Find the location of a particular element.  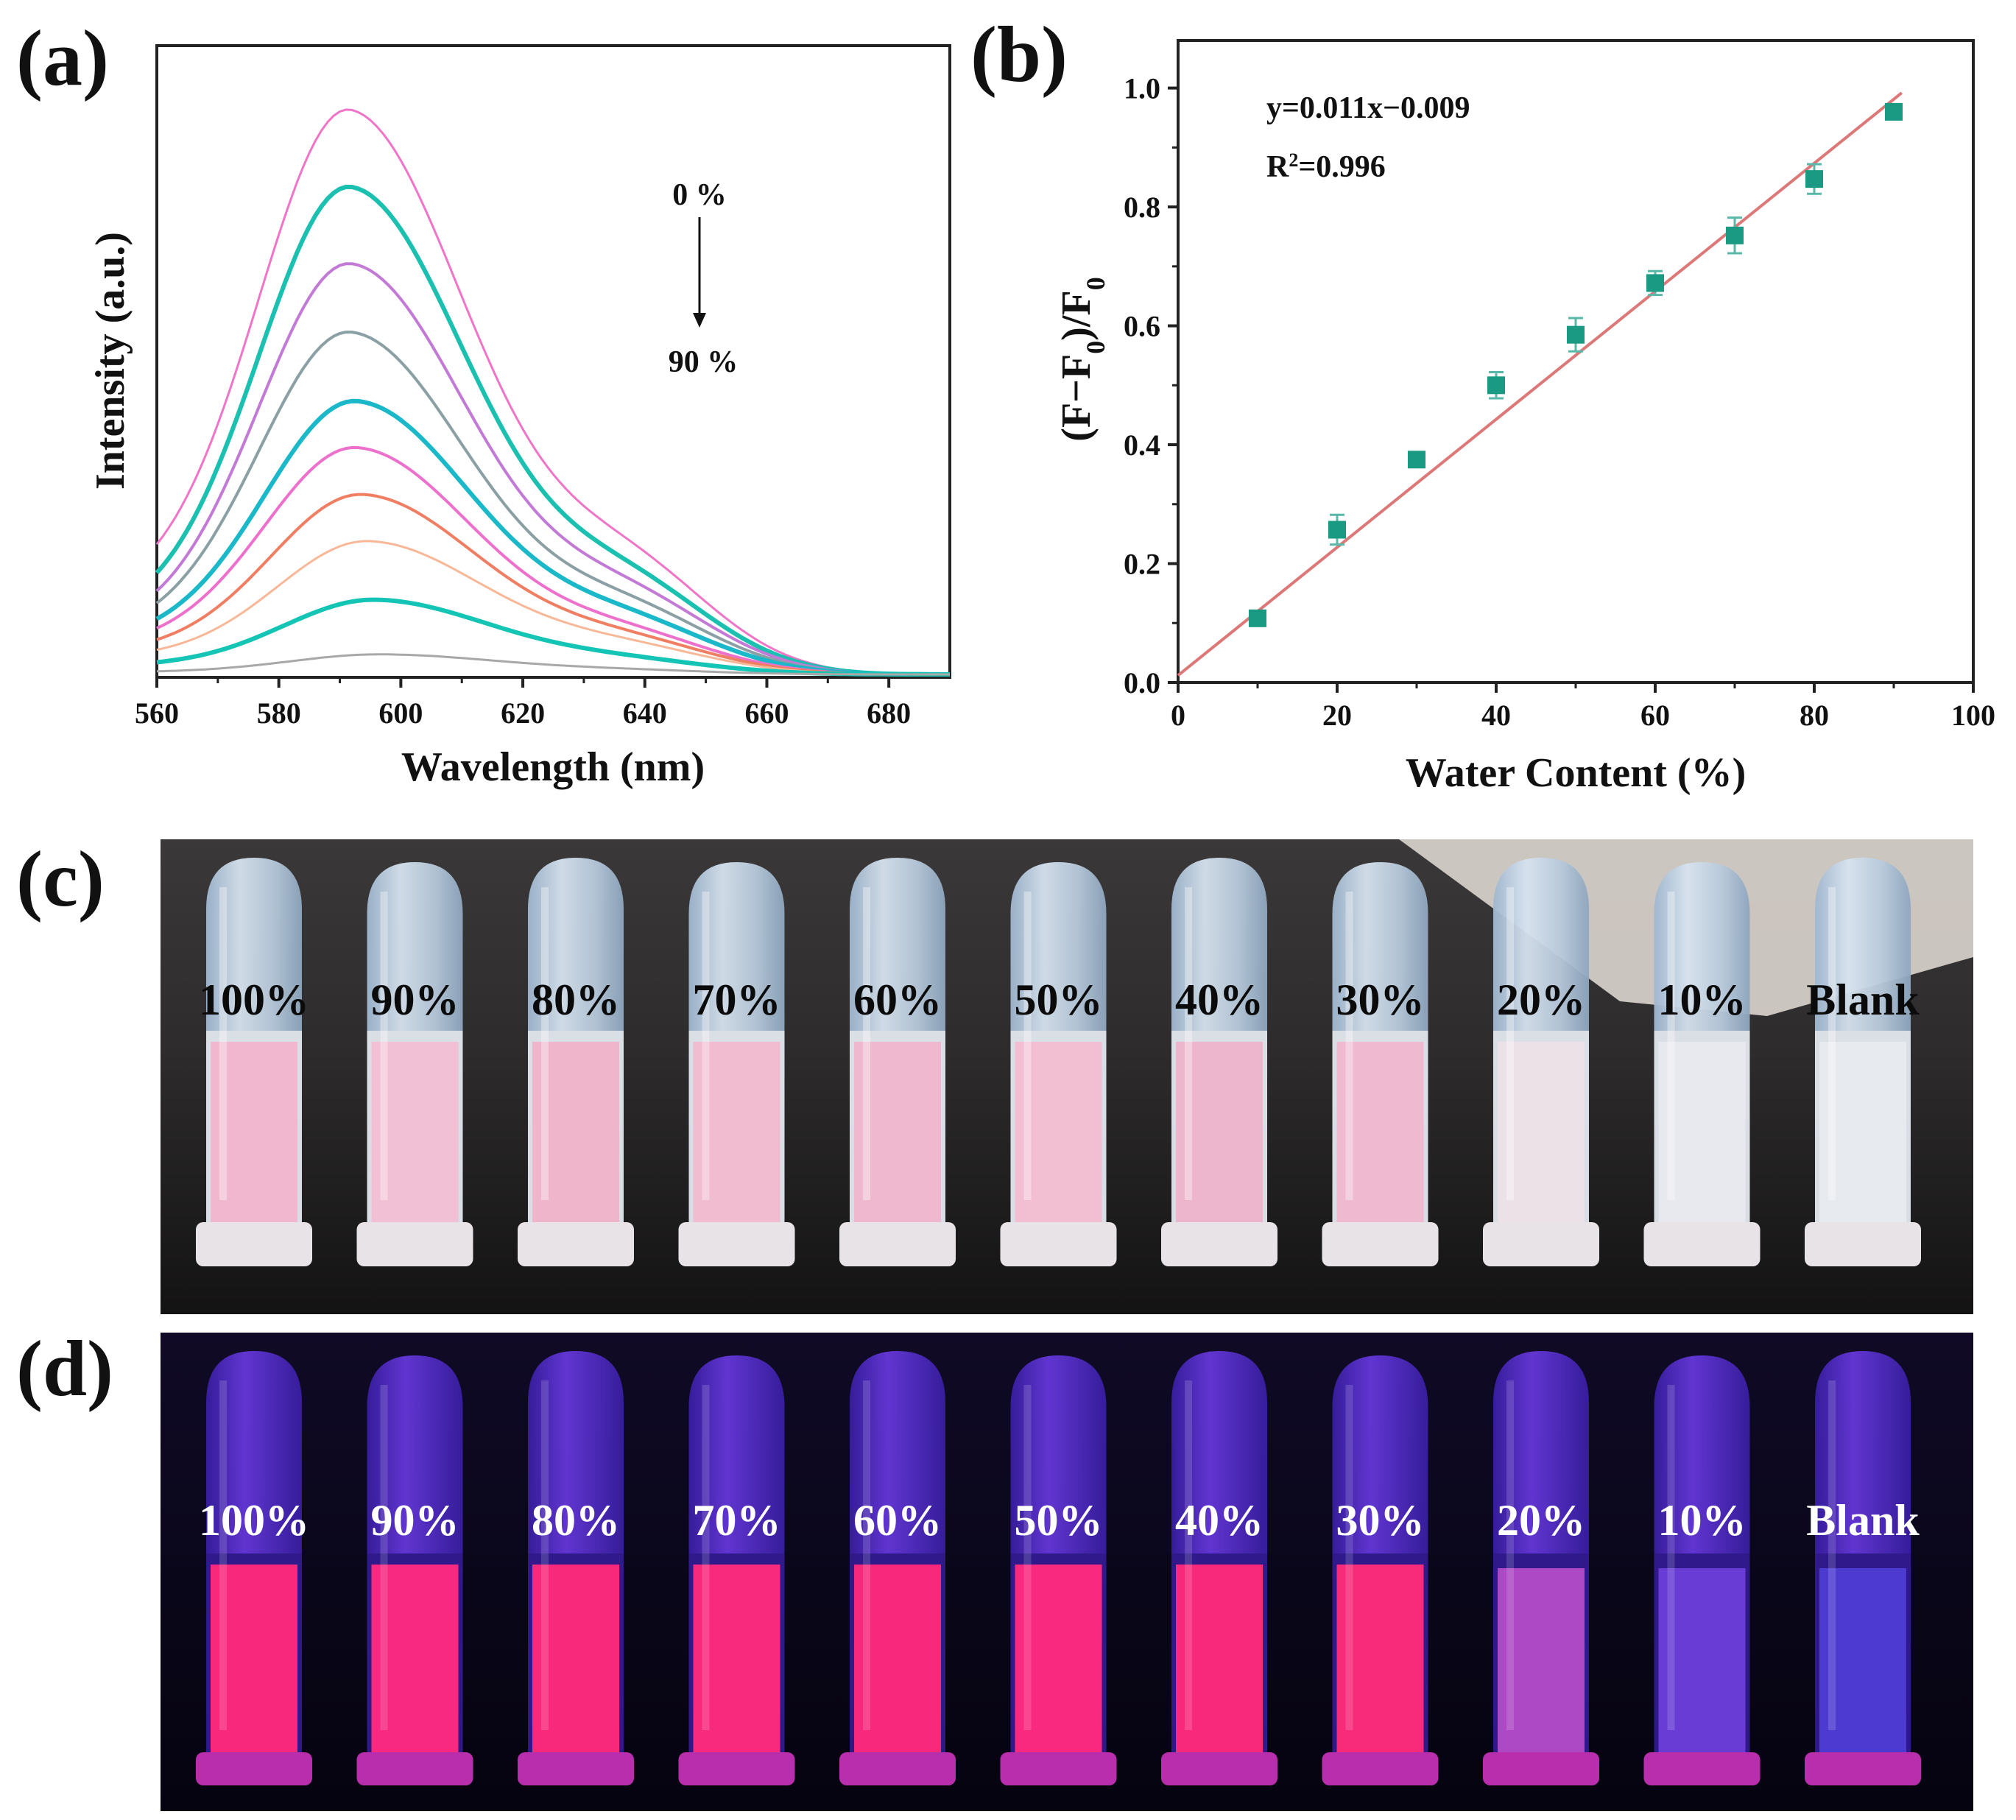

panel-c-vial-label: 50% is located at coordinates (1059, 1000).